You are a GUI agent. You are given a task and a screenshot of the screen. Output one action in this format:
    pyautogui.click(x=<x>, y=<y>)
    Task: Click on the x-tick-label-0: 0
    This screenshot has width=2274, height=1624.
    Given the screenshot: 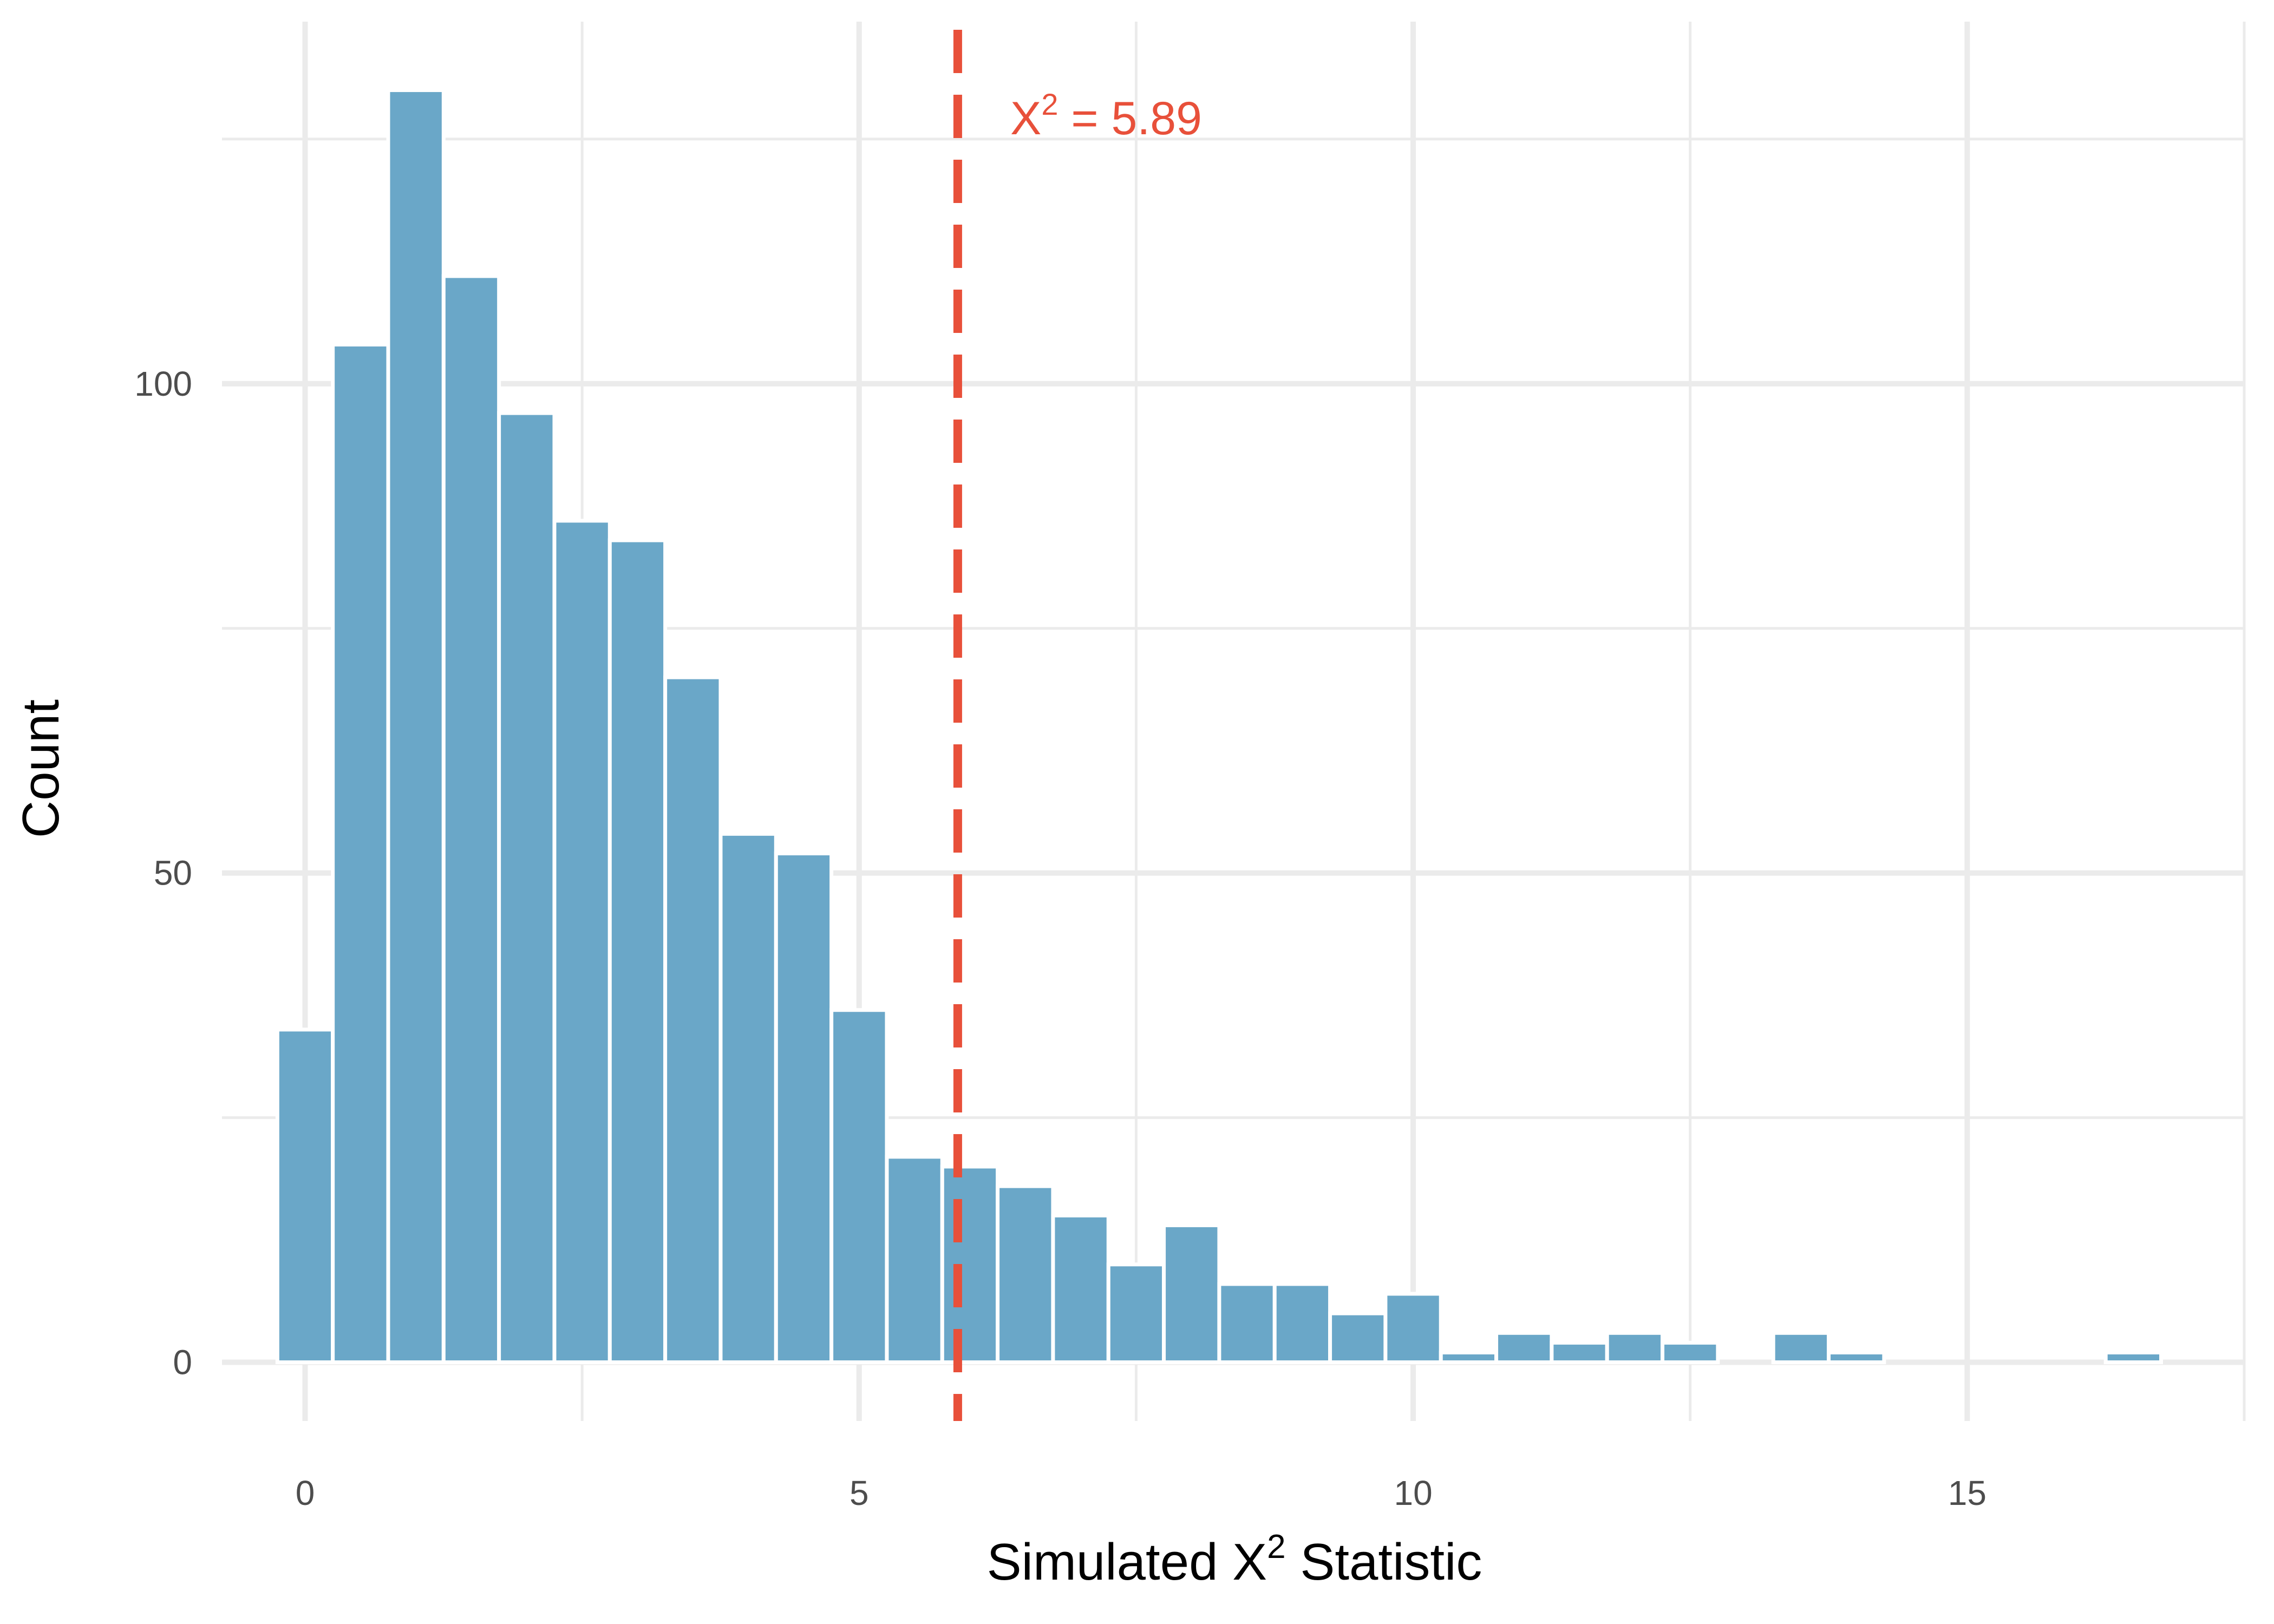 What is the action you would take?
    pyautogui.click(x=305, y=1493)
    